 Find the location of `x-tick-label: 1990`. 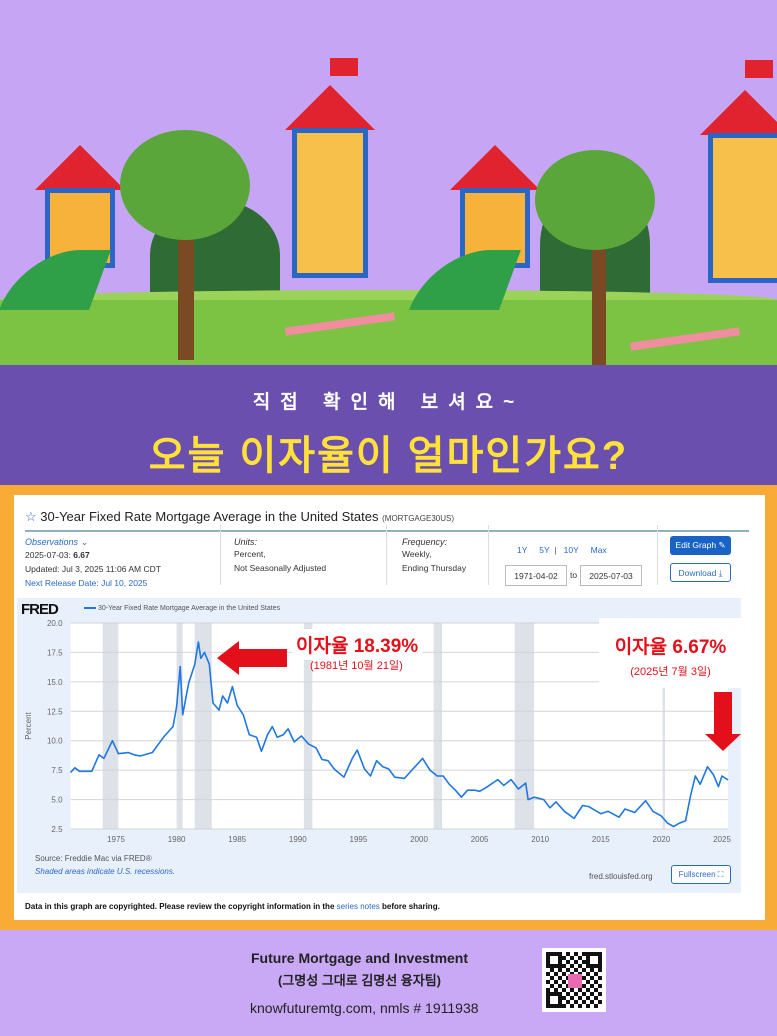

x-tick-label: 1990 is located at coordinates (298, 839).